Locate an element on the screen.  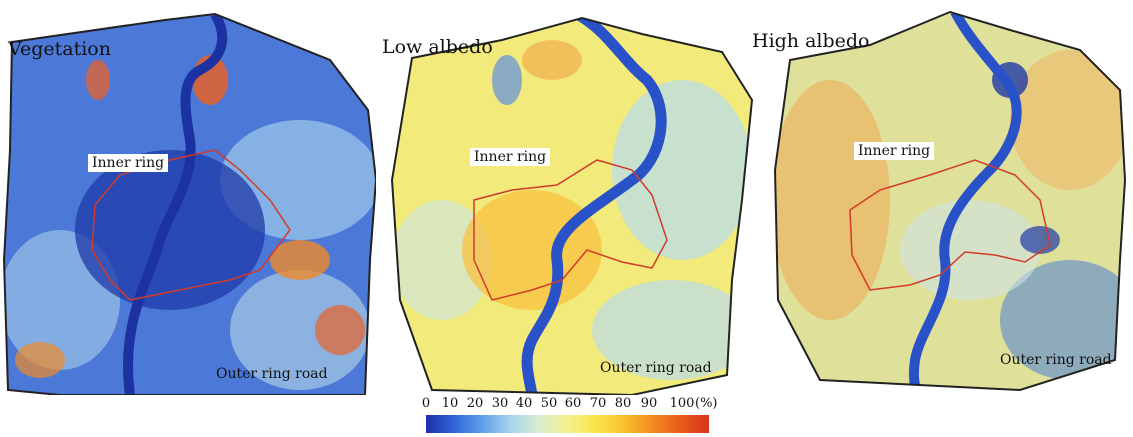
colorbar-tick: 70 is located at coordinates (598, 403).